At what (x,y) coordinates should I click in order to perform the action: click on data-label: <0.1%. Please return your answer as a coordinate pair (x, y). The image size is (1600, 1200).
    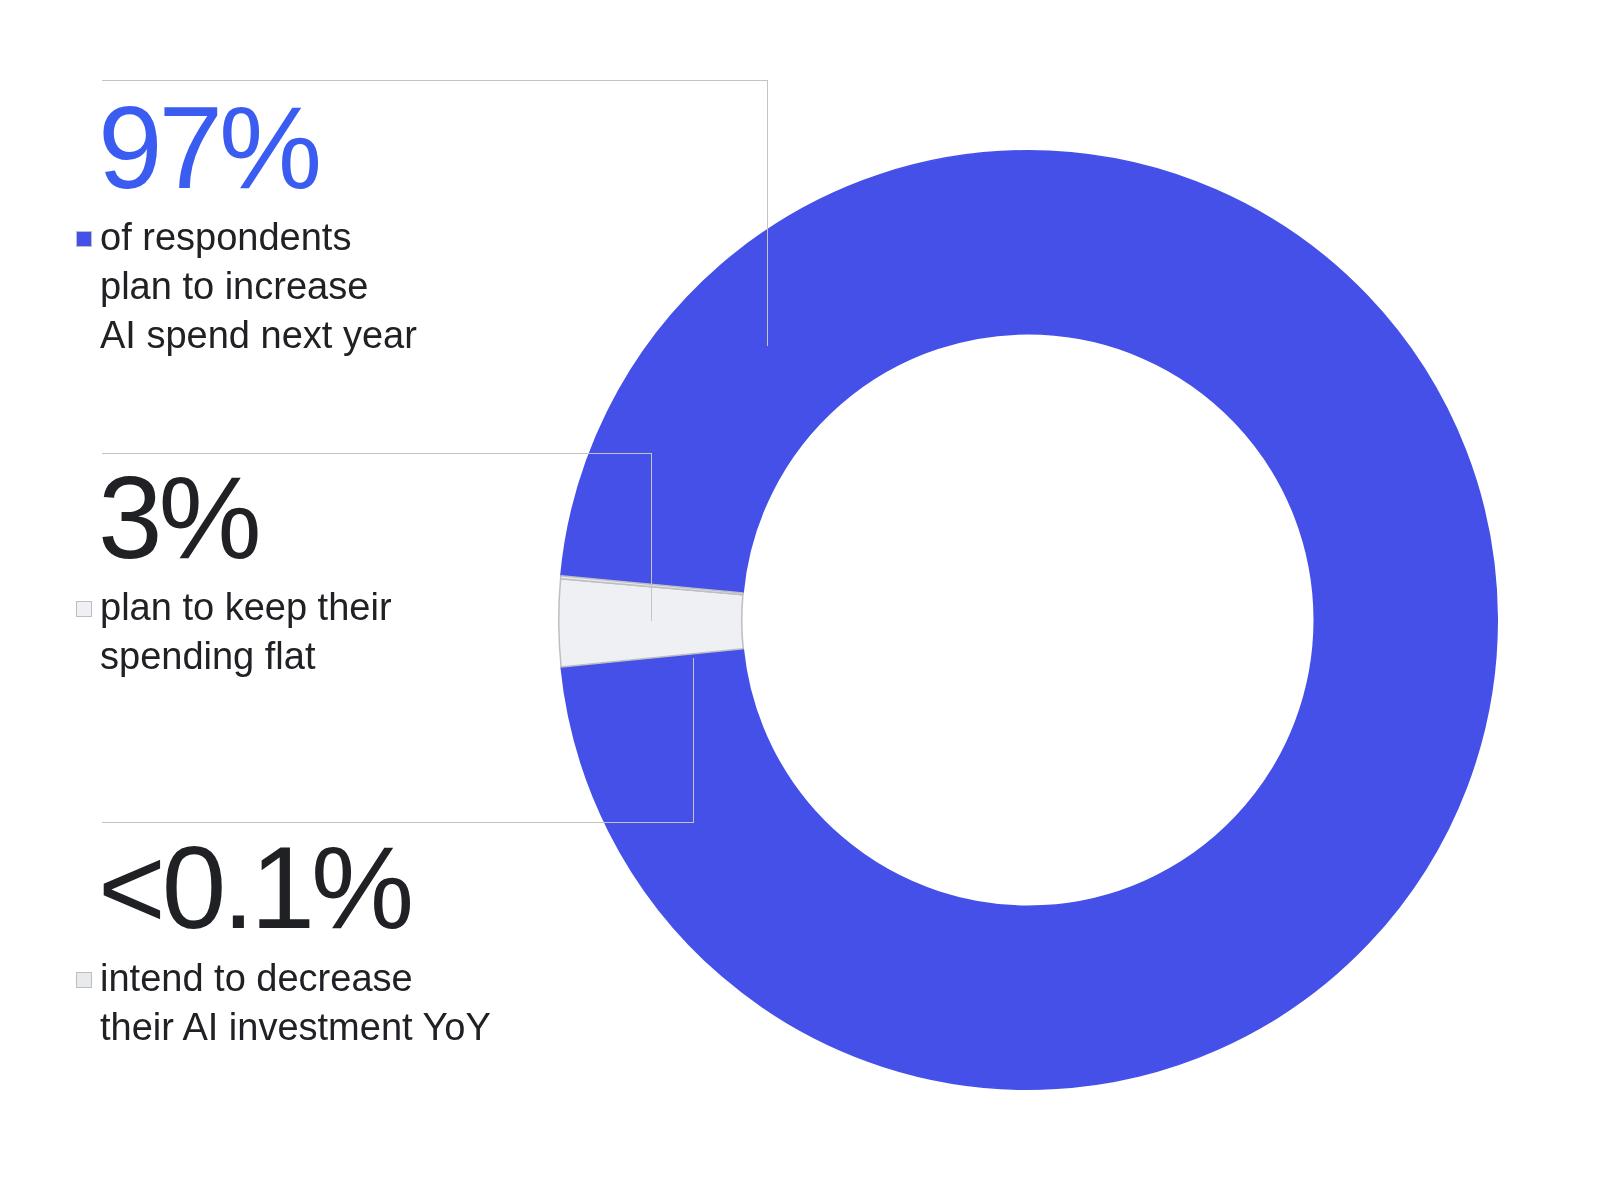
    Looking at the image, I should click on (254, 888).